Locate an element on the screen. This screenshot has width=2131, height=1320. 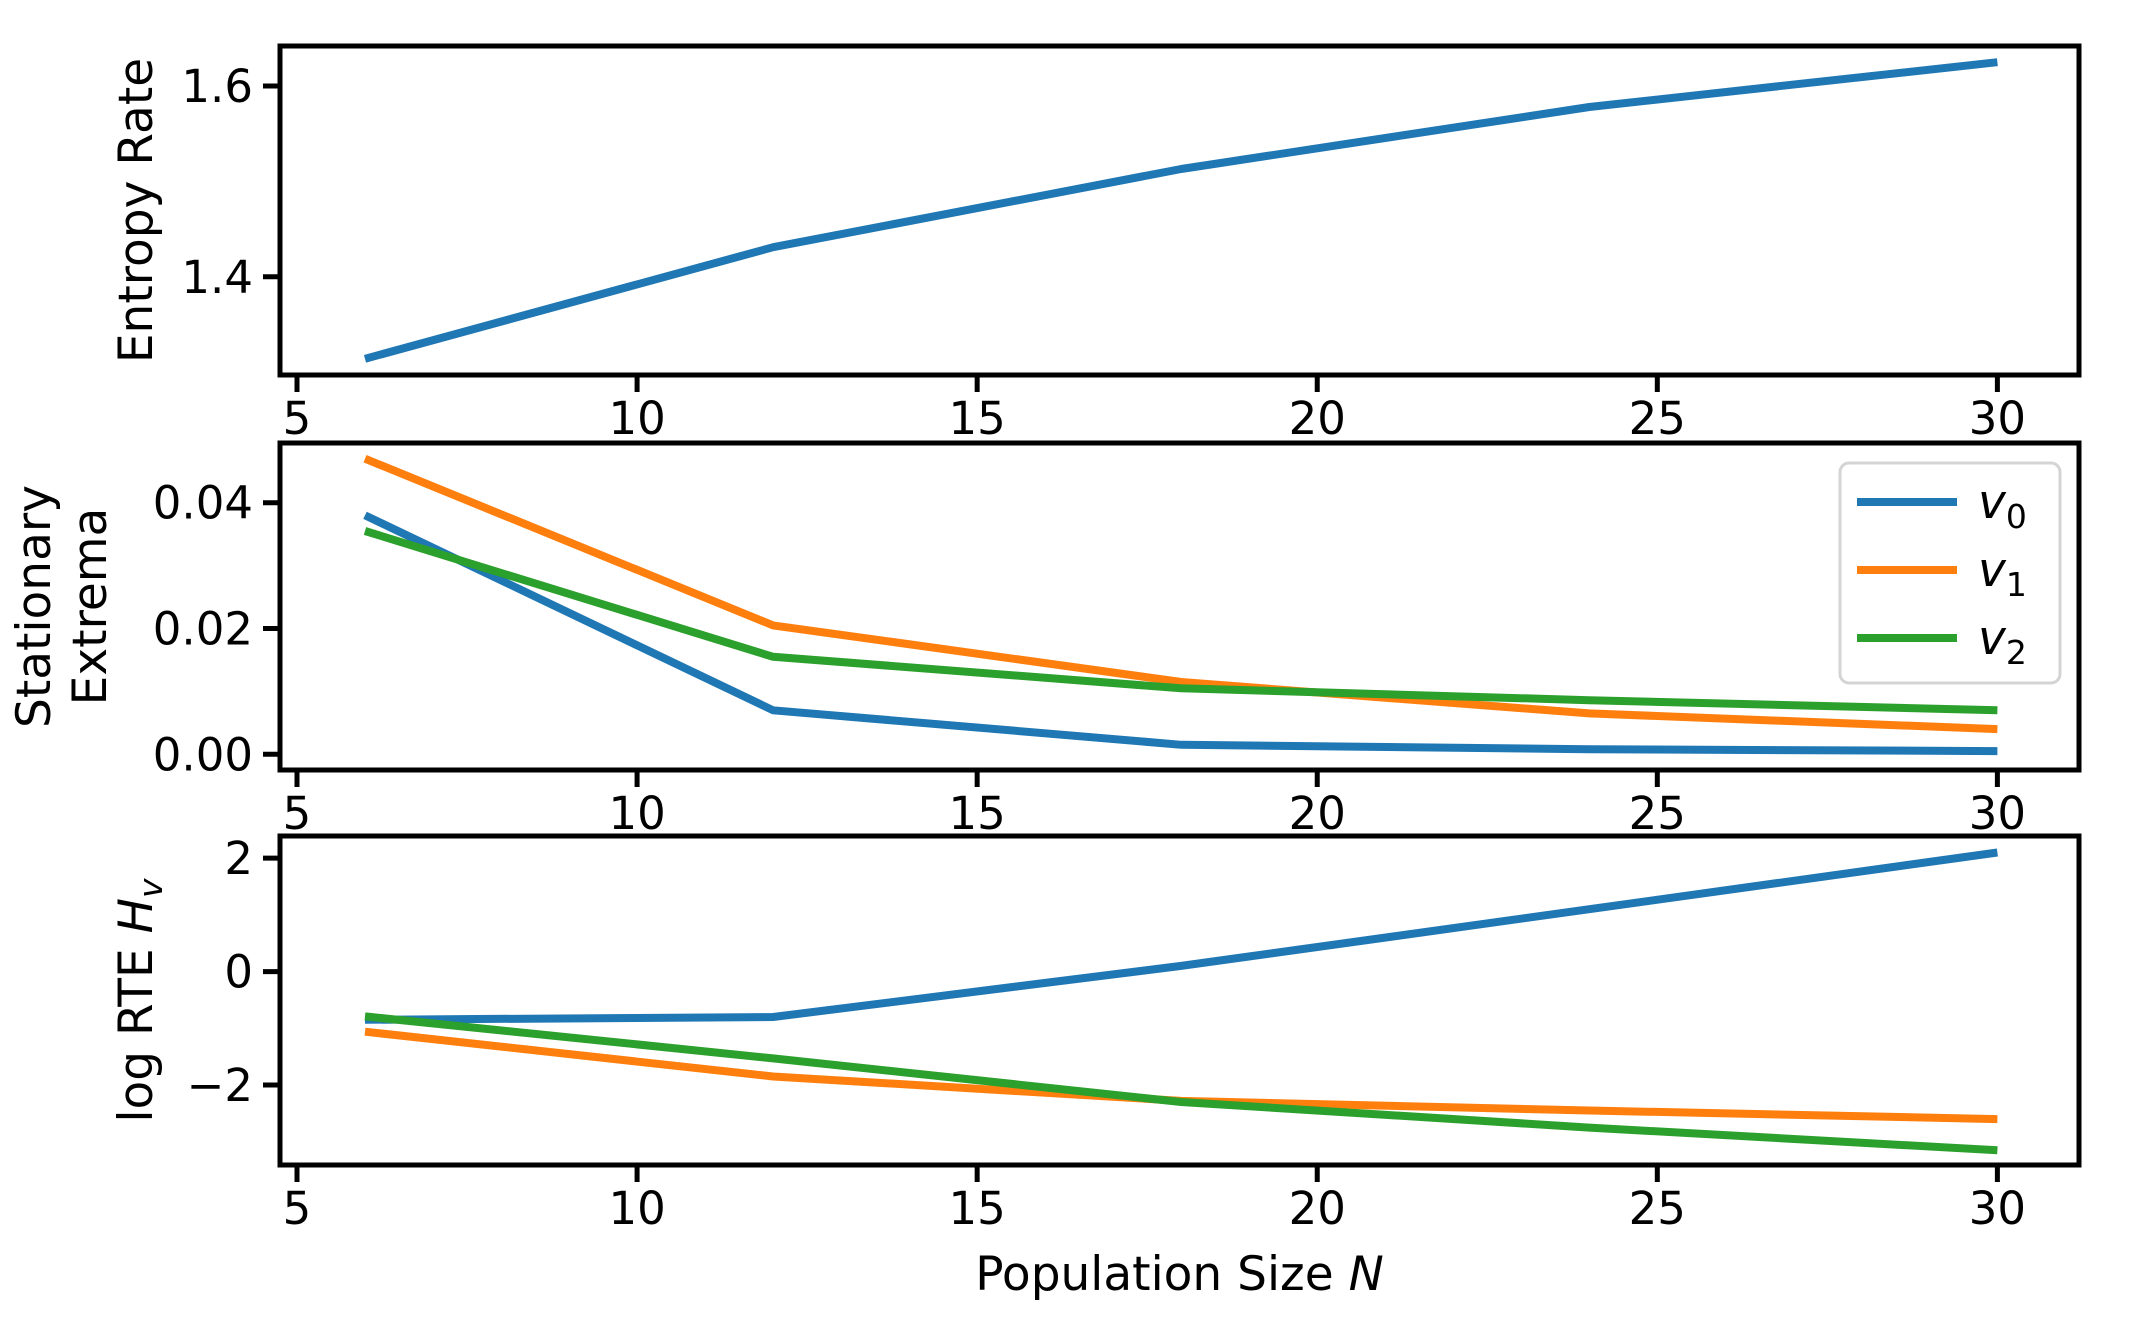
legend-label-v2: v2 is located at coordinates (2002, 641).